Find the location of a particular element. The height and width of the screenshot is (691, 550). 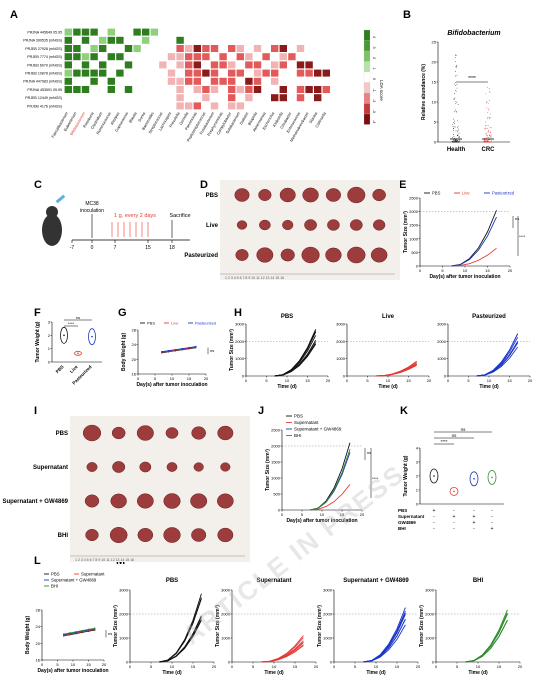

panel-k-row-label: PBS is located at coordinates (402, 510).